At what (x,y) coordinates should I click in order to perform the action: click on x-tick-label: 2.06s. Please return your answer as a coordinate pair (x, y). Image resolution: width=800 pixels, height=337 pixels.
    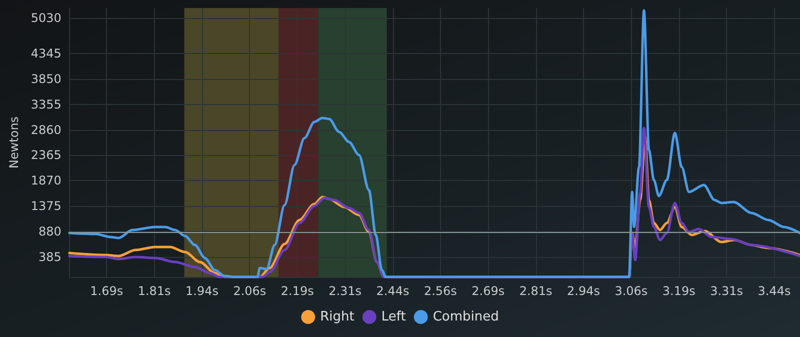
    Looking at the image, I should click on (249, 291).